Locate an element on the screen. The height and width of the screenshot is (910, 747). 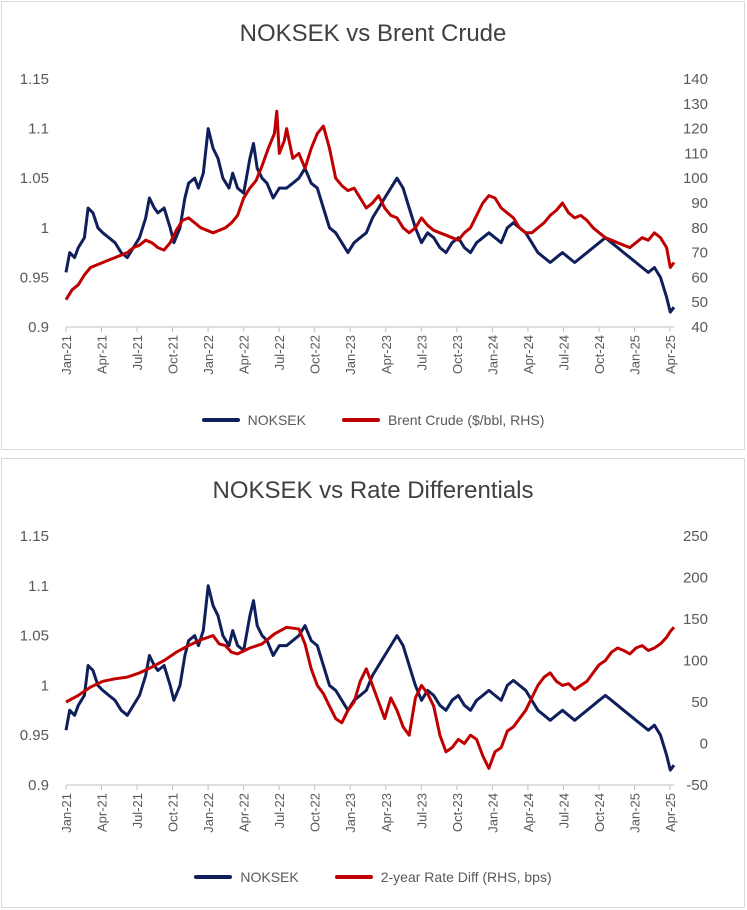
y-right-tick-label: 130 is located at coordinates (695, 104).